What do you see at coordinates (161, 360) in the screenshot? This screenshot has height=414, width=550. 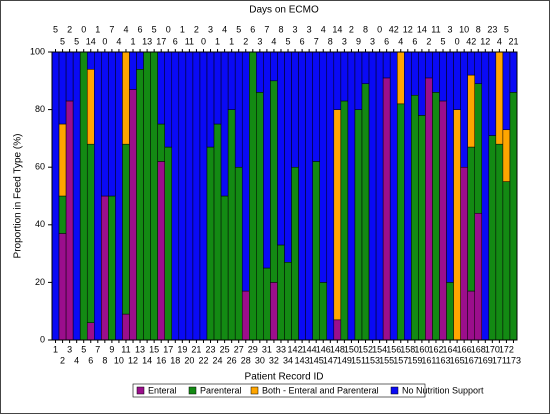 I see `x-tick-label: 16` at bounding box center [161, 360].